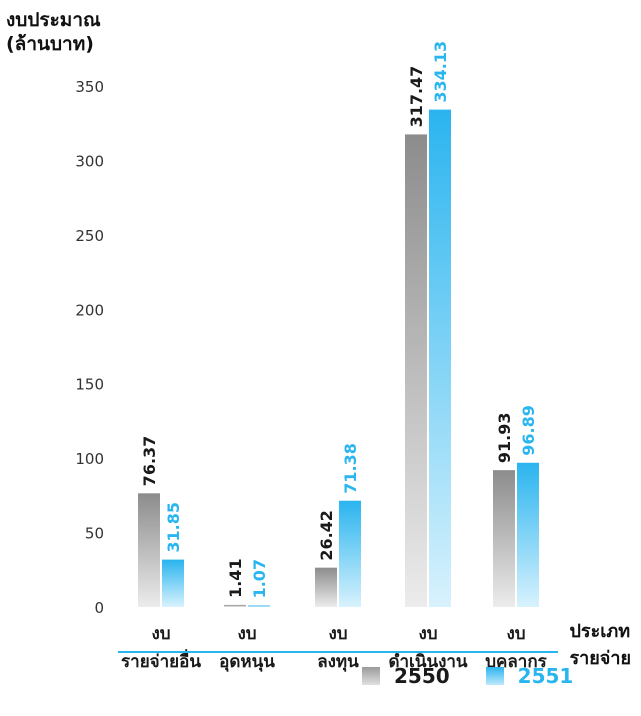  Describe the element at coordinates (545, 676) in the screenshot. I see `legend-label-2551: 2551` at that location.